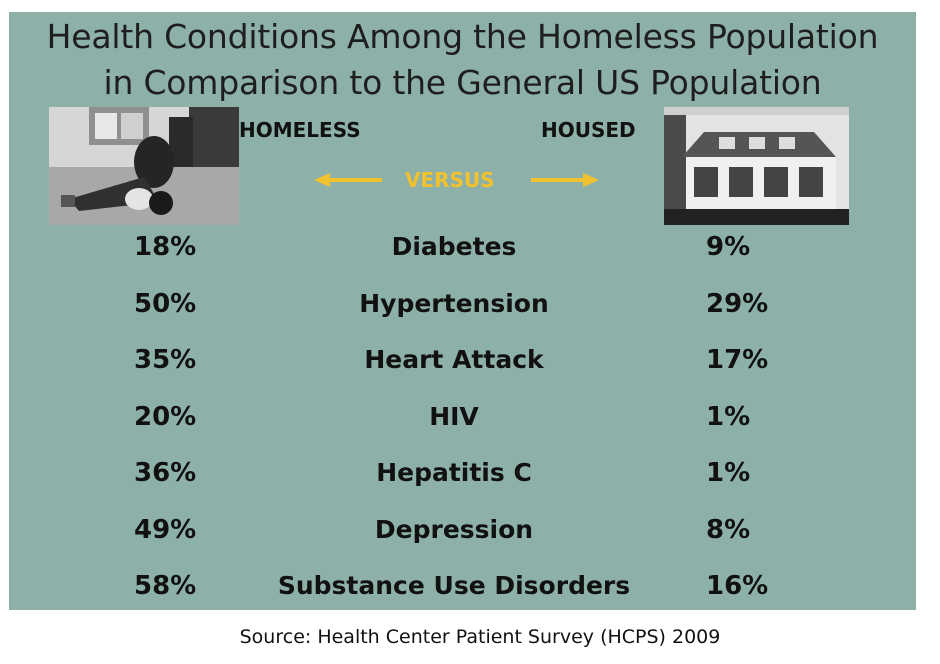  I want to click on homeless-value: 20%, so click(165, 416).